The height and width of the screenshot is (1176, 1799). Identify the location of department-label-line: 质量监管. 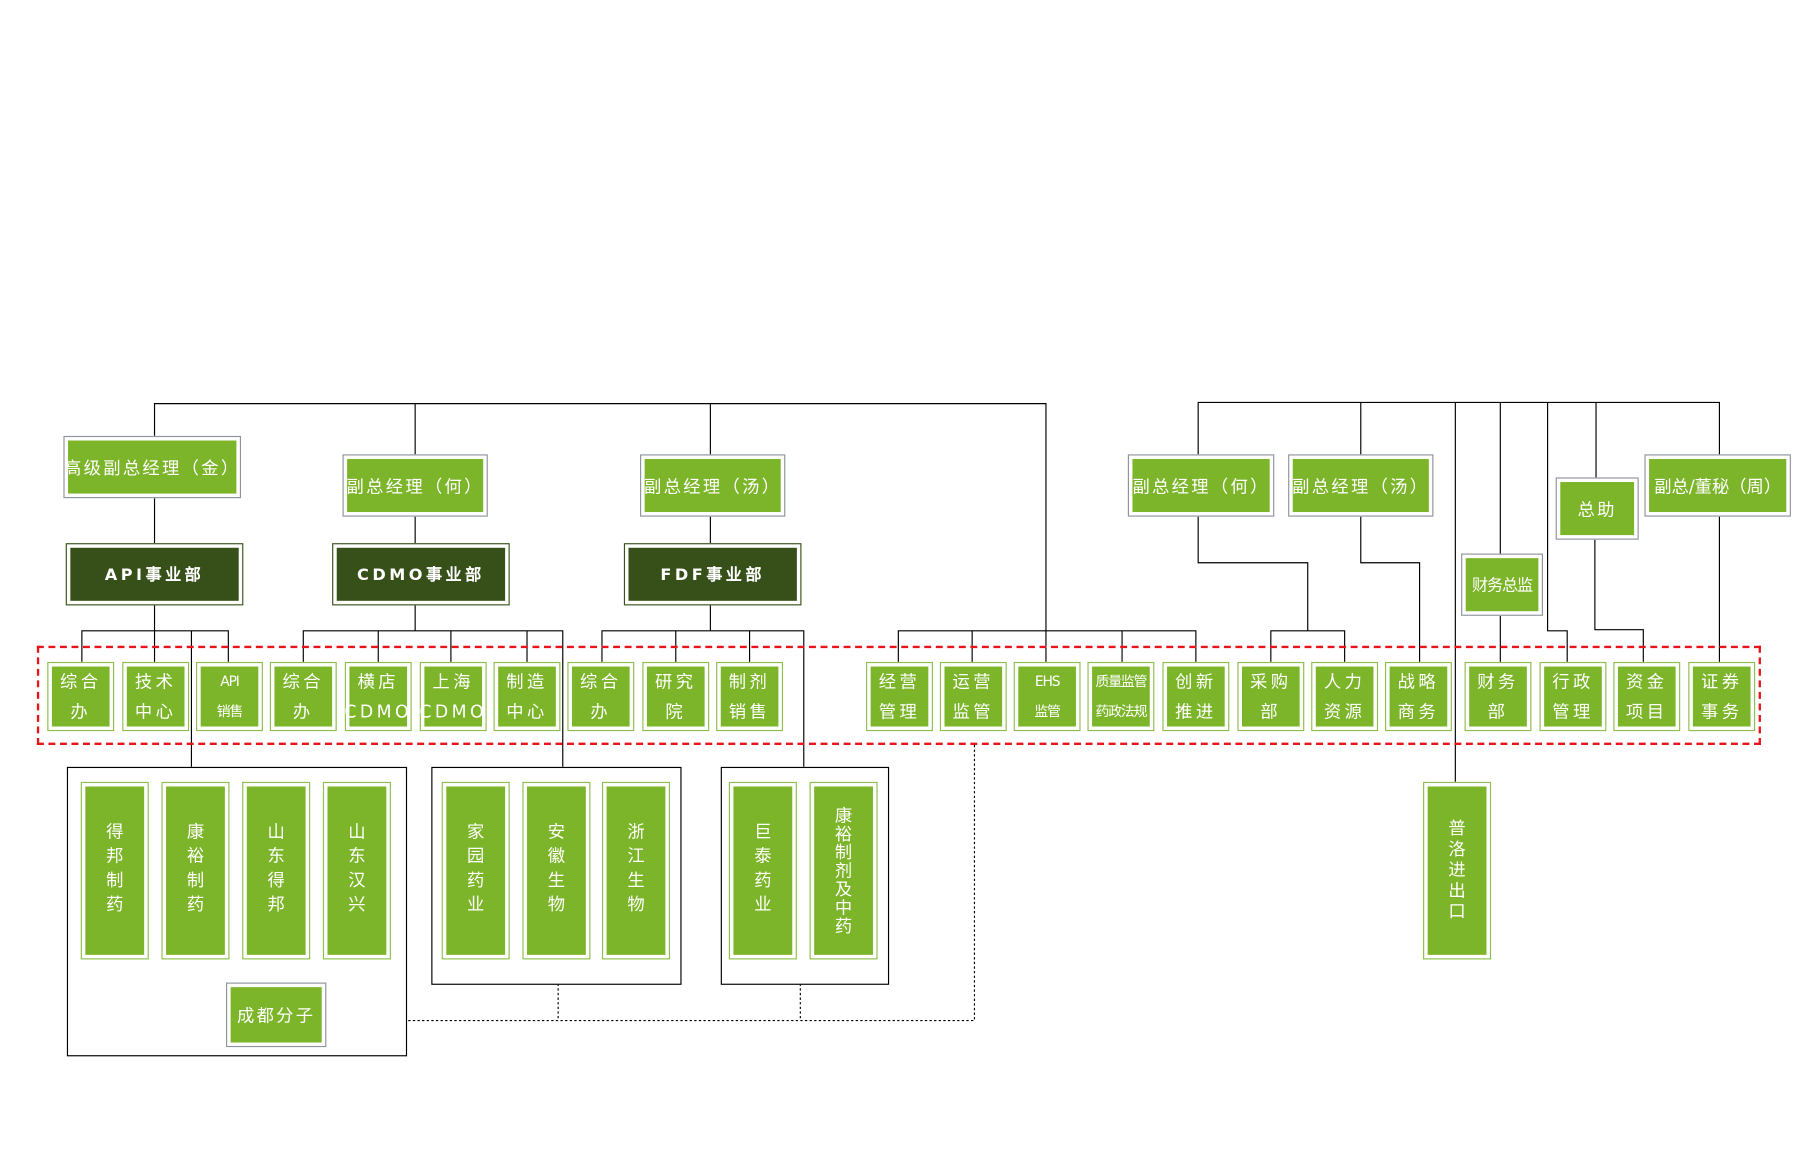
(1121, 681).